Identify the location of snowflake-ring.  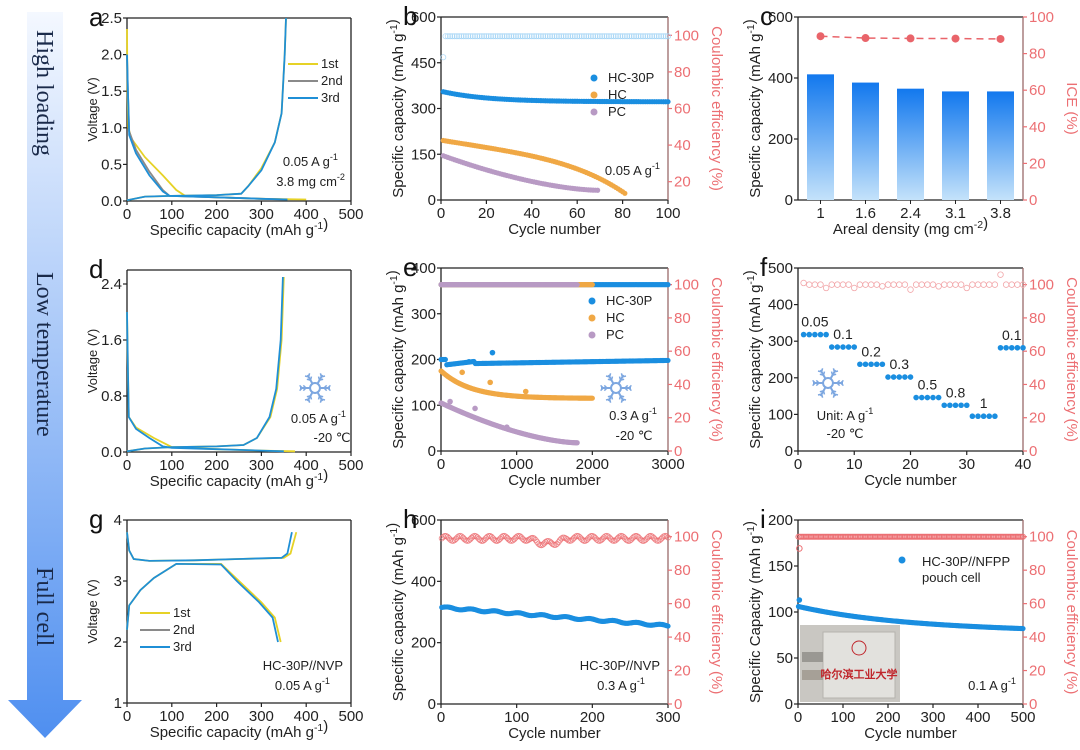
(828, 383).